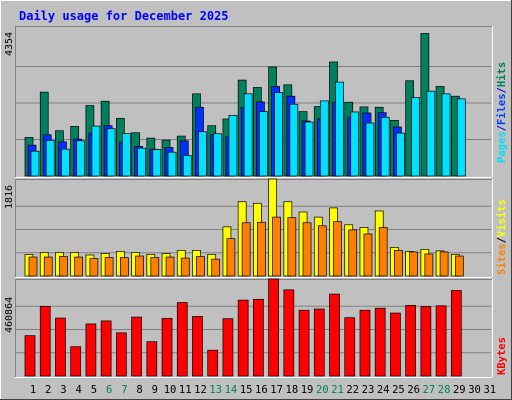 This screenshot has height=400, width=512. I want to click on day-tick-label: 3, so click(63, 390).